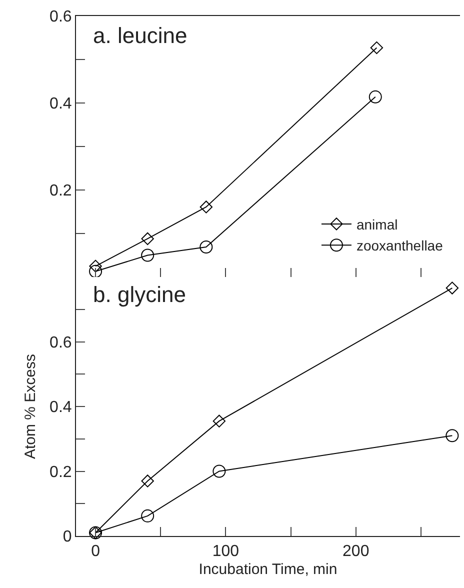  I want to click on y-tick-label: 0, so click(67, 537).